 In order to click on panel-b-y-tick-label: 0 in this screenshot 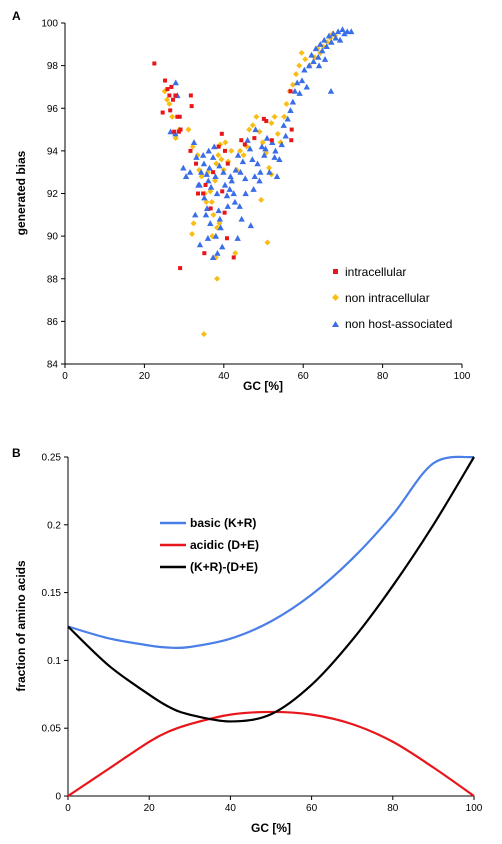, I will do `click(58, 797)`.